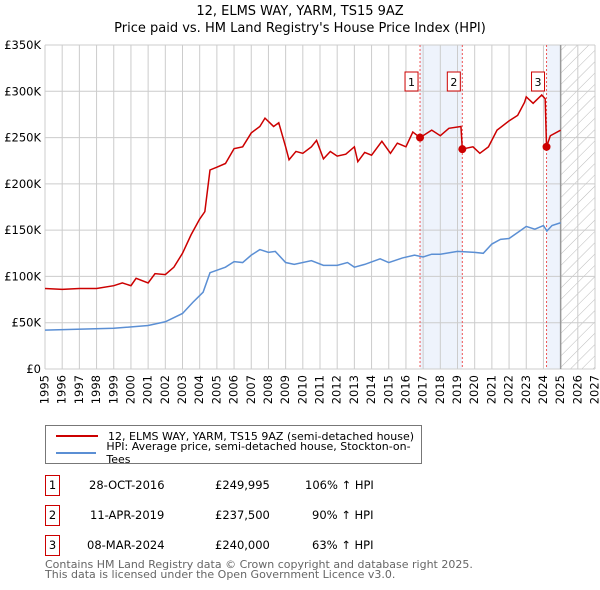  Describe the element at coordinates (127, 515) in the screenshot. I see `sale-date: 11-APR-2019` at that location.